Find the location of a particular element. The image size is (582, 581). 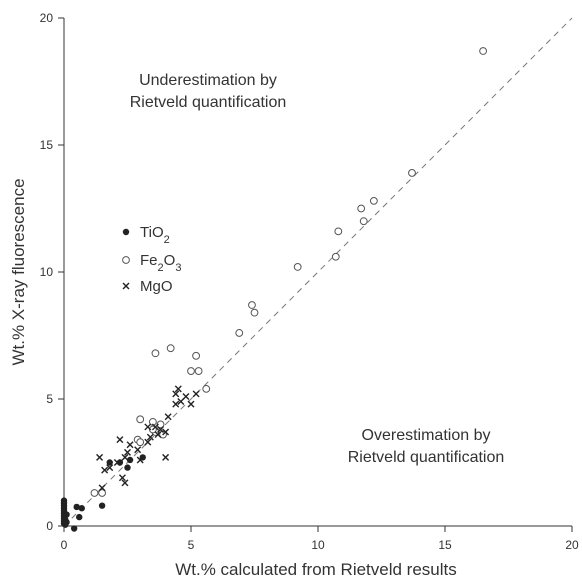

annotation-overestimation-line2: Rietveld quantification is located at coordinates (426, 457).